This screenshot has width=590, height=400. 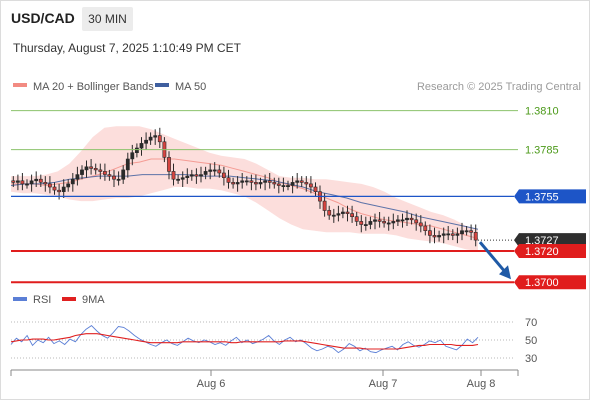 I want to click on level-tag-1.3727, so click(x=550, y=240).